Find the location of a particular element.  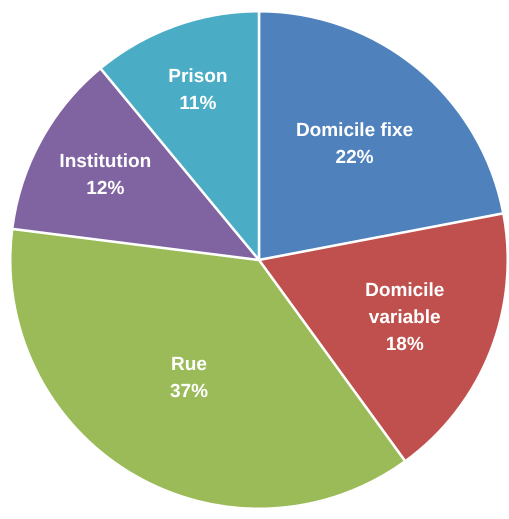

data-label: 18% is located at coordinates (405, 344).